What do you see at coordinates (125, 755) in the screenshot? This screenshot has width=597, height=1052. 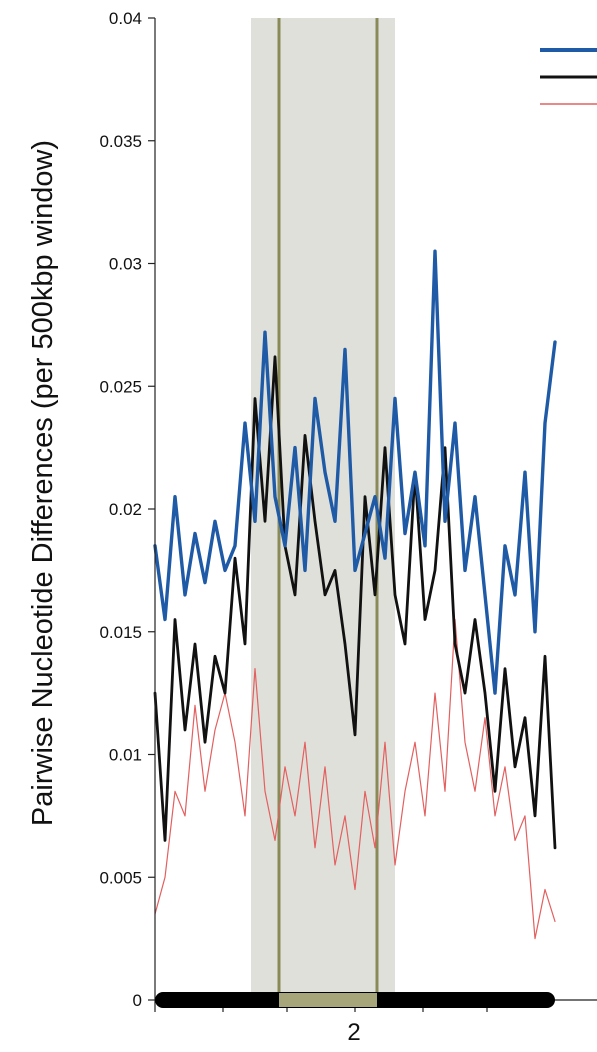 I see `y-tick-label-2: 0.01` at bounding box center [125, 755].